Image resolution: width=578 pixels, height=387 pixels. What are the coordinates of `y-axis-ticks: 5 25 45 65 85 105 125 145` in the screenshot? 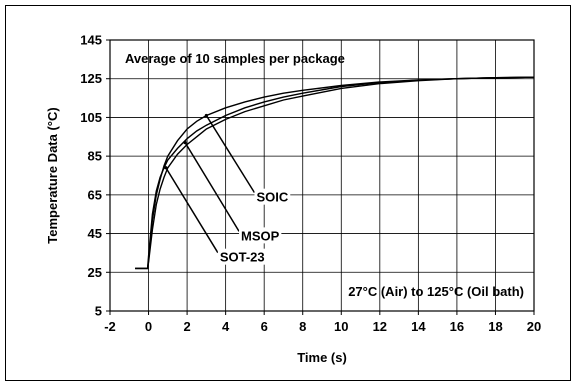 It's located at (95, 176).